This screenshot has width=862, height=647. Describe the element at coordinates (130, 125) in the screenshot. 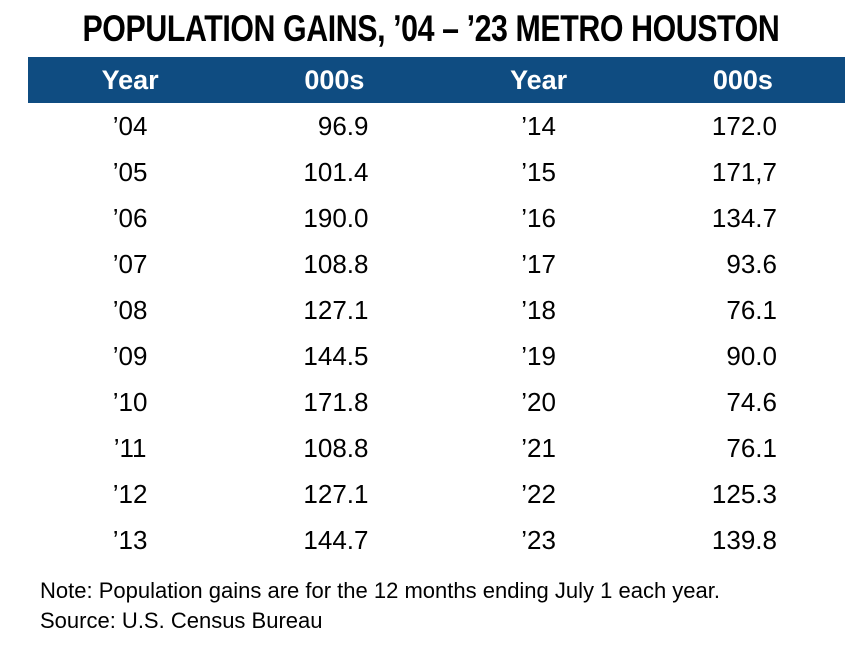

I see `year-cell: ’04` at that location.